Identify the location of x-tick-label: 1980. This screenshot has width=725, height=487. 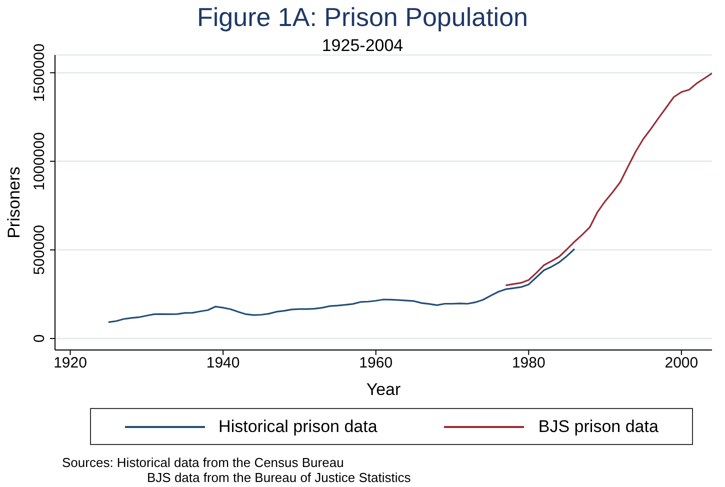
(529, 363).